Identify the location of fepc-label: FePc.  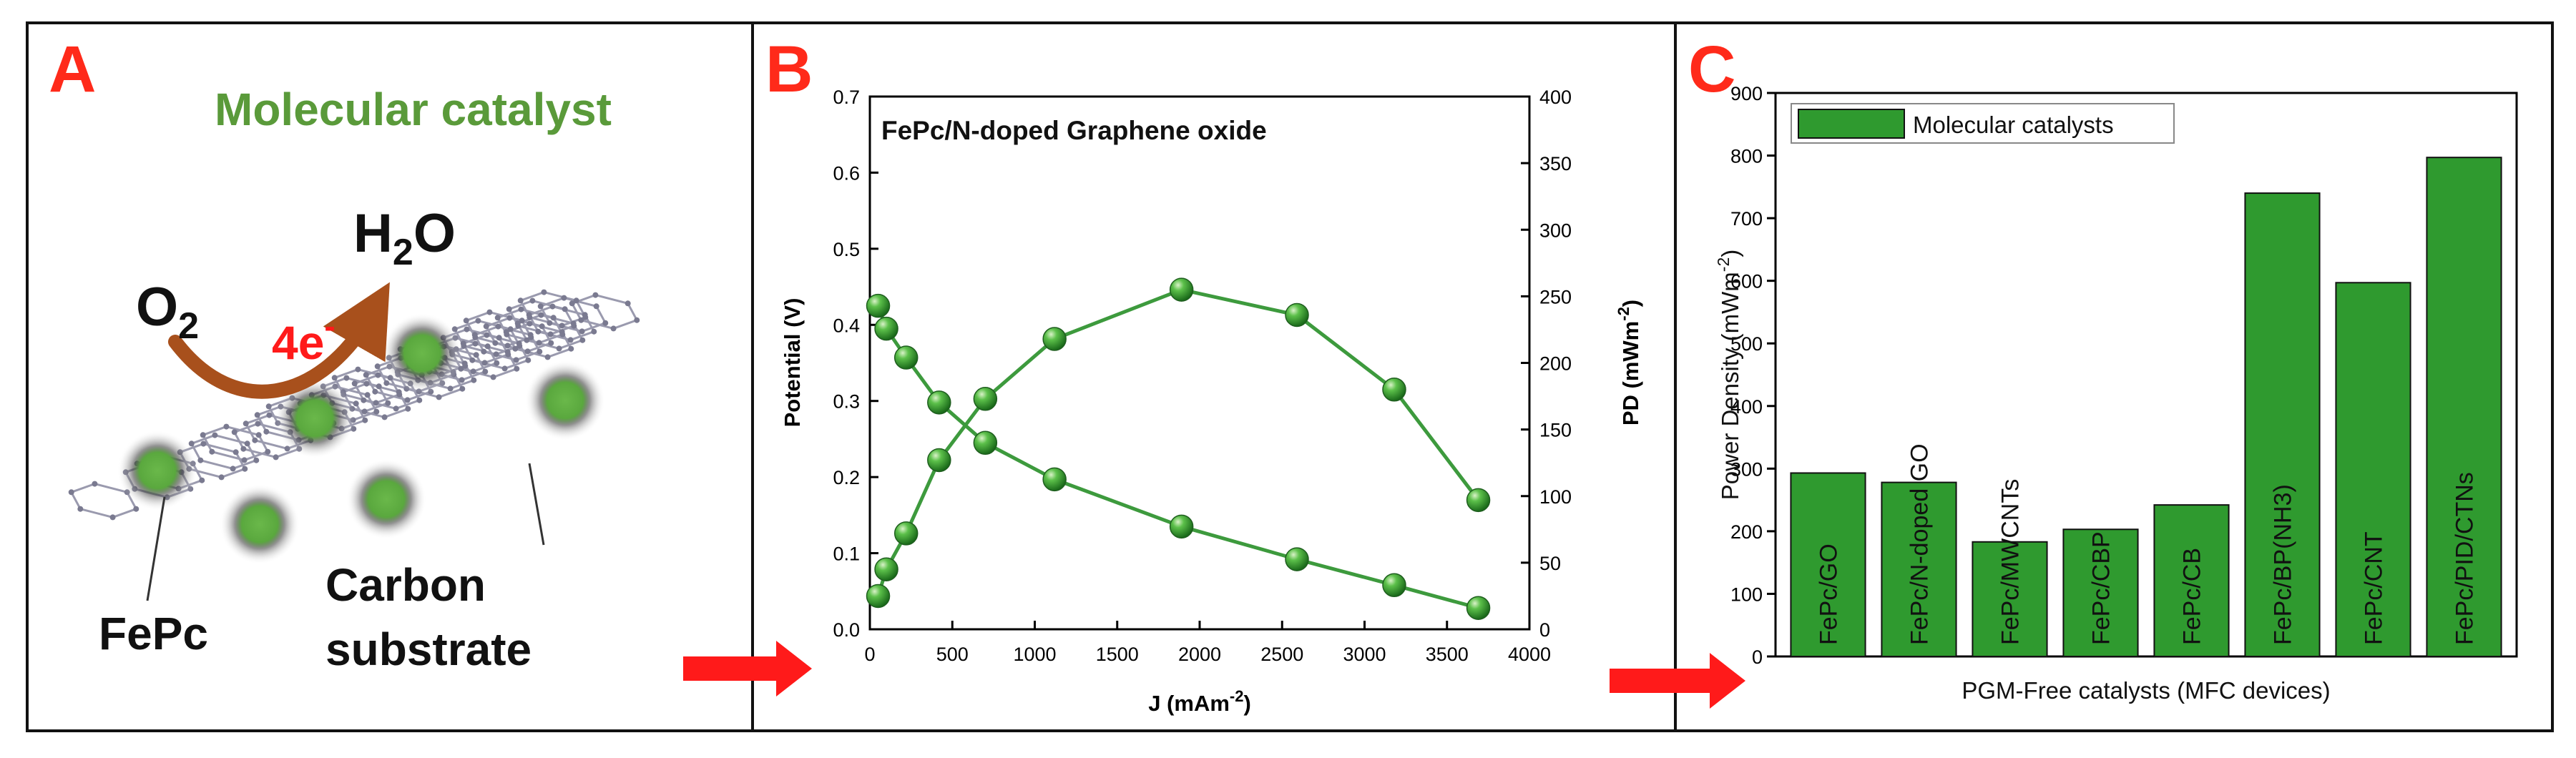
(153, 633).